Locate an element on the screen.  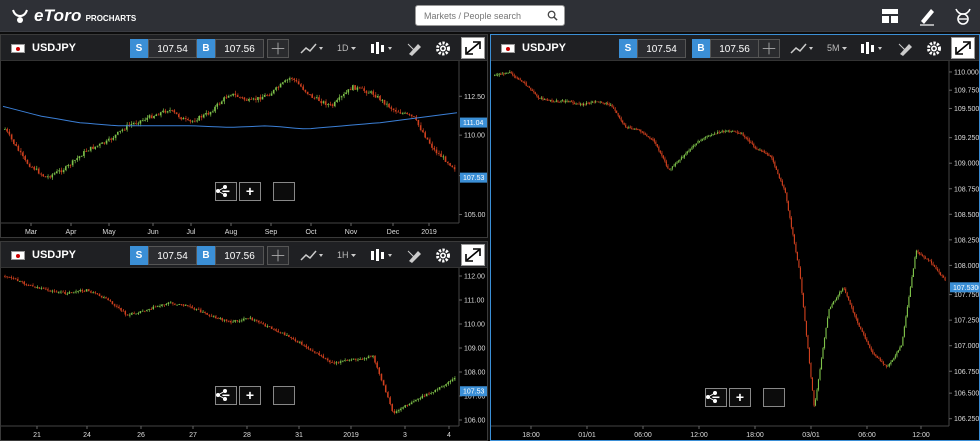
y-tick-label: 108.5000 is located at coordinates (967, 215).